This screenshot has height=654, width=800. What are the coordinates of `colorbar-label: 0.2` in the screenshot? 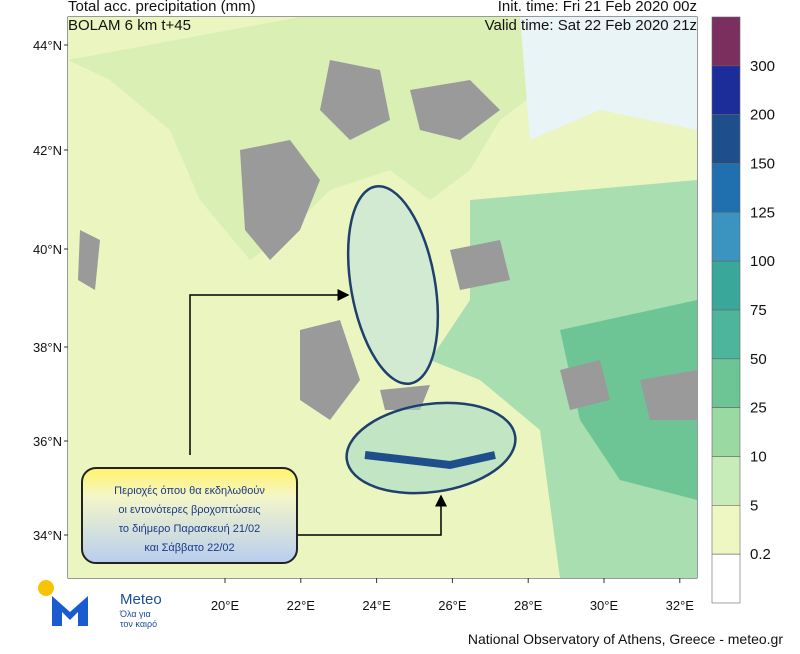 It's located at (760, 554).